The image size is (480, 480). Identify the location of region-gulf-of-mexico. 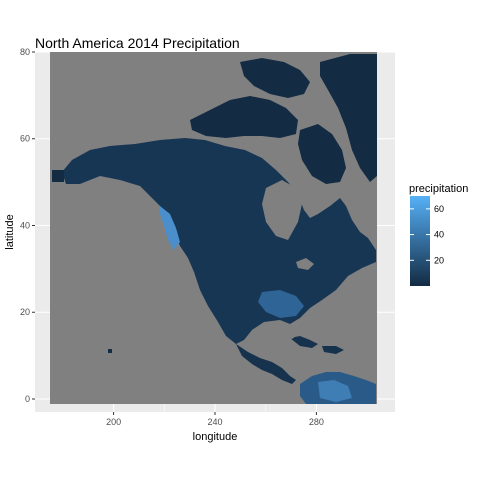
(273, 332).